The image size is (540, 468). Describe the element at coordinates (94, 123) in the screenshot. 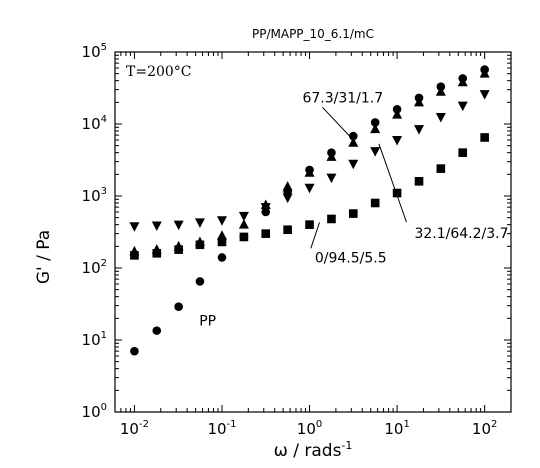

I see `y-tick-label: 10⁴` at that location.